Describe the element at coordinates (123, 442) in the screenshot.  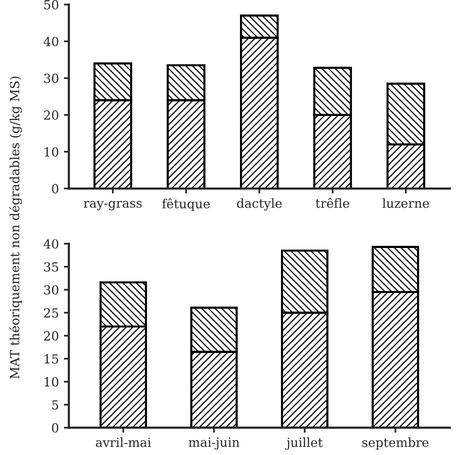
I see `x-tick-label: avril-mai` at that location.